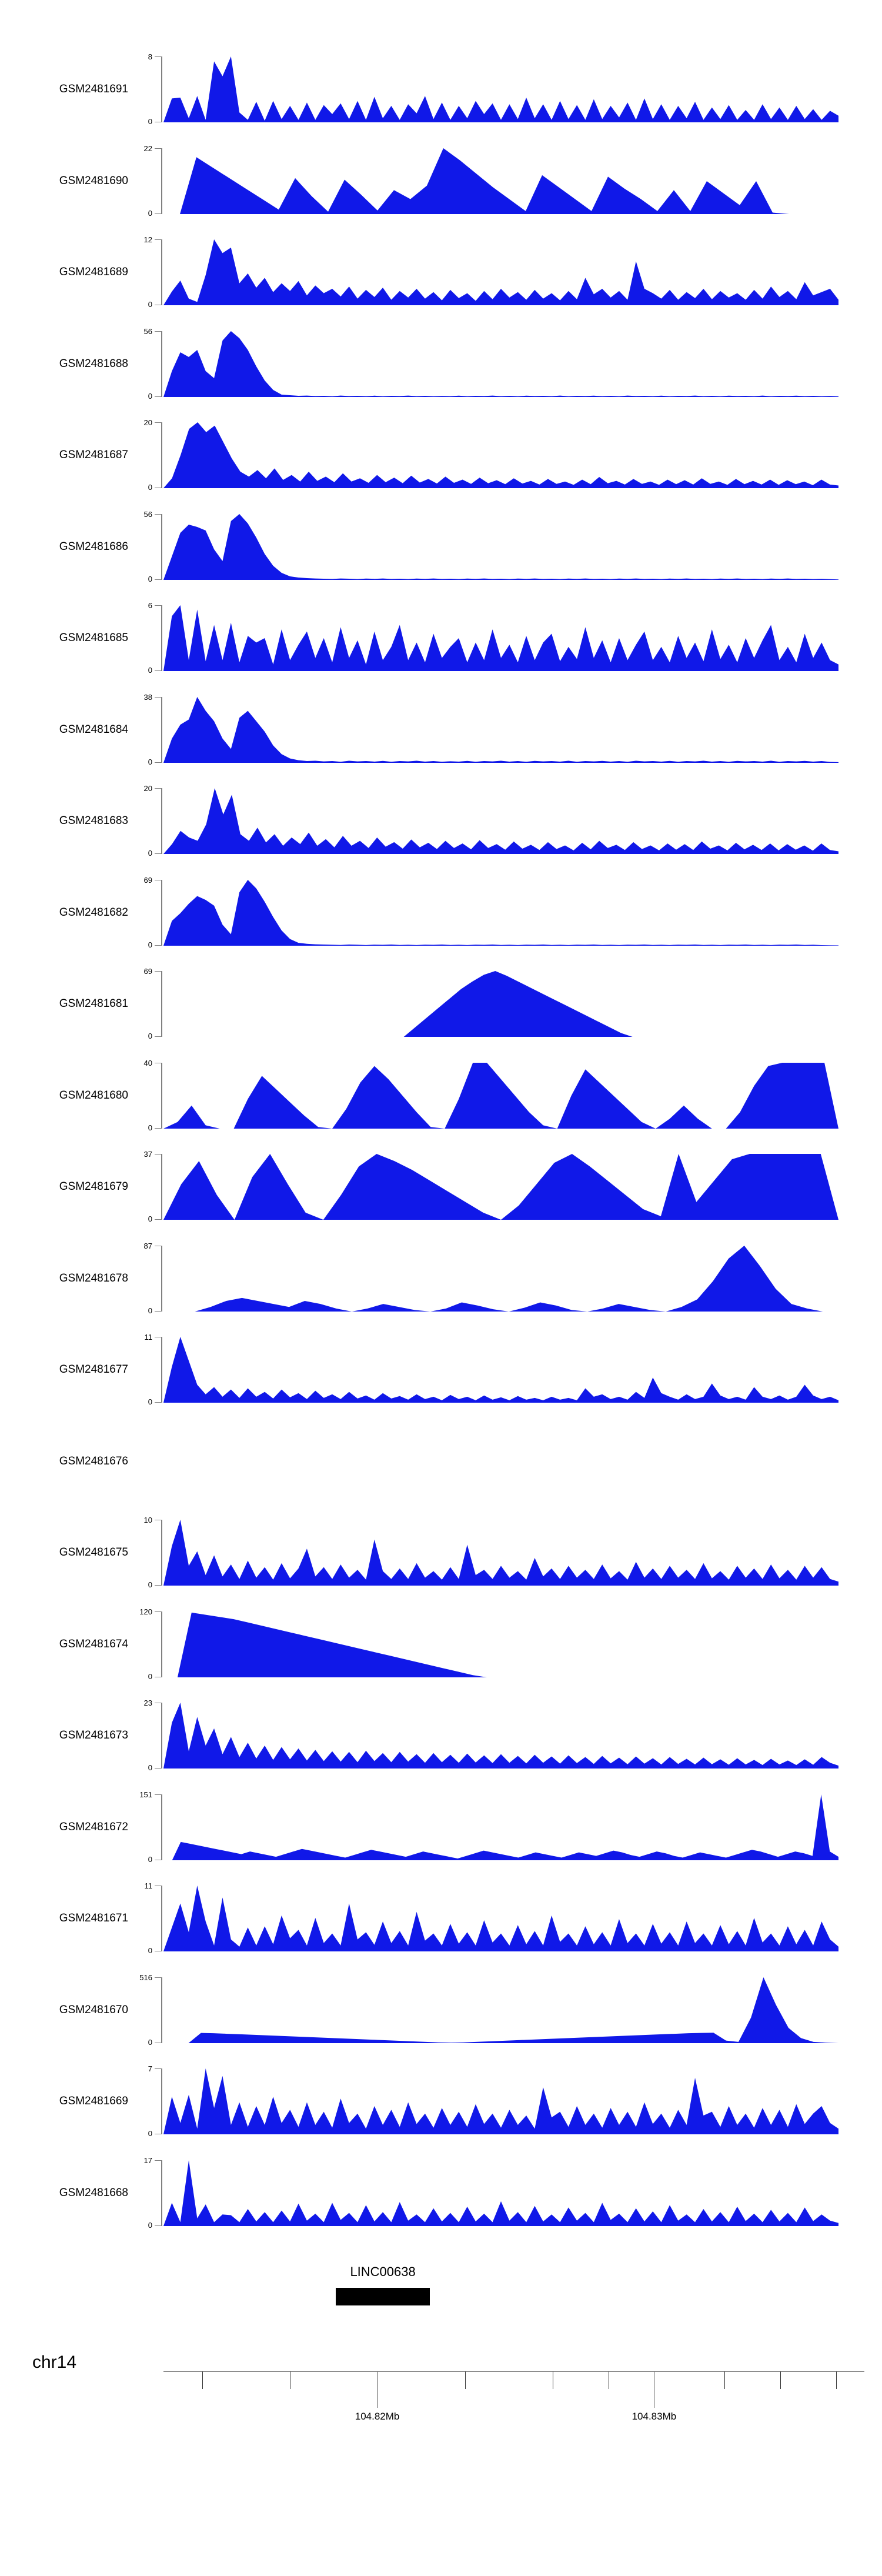  What do you see at coordinates (93, 1186) in the screenshot?
I see `track-sample-label: GSM2481679` at bounding box center [93, 1186].